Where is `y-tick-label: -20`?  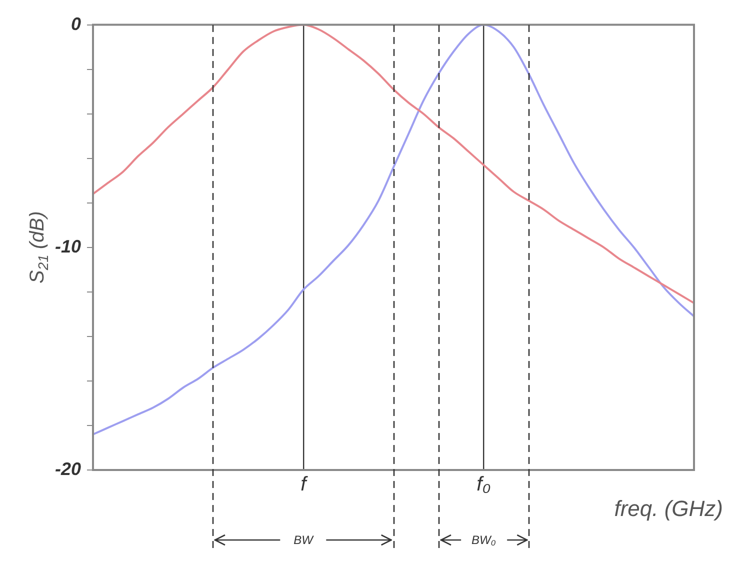
y-tick-label: -20 is located at coordinates (67, 468).